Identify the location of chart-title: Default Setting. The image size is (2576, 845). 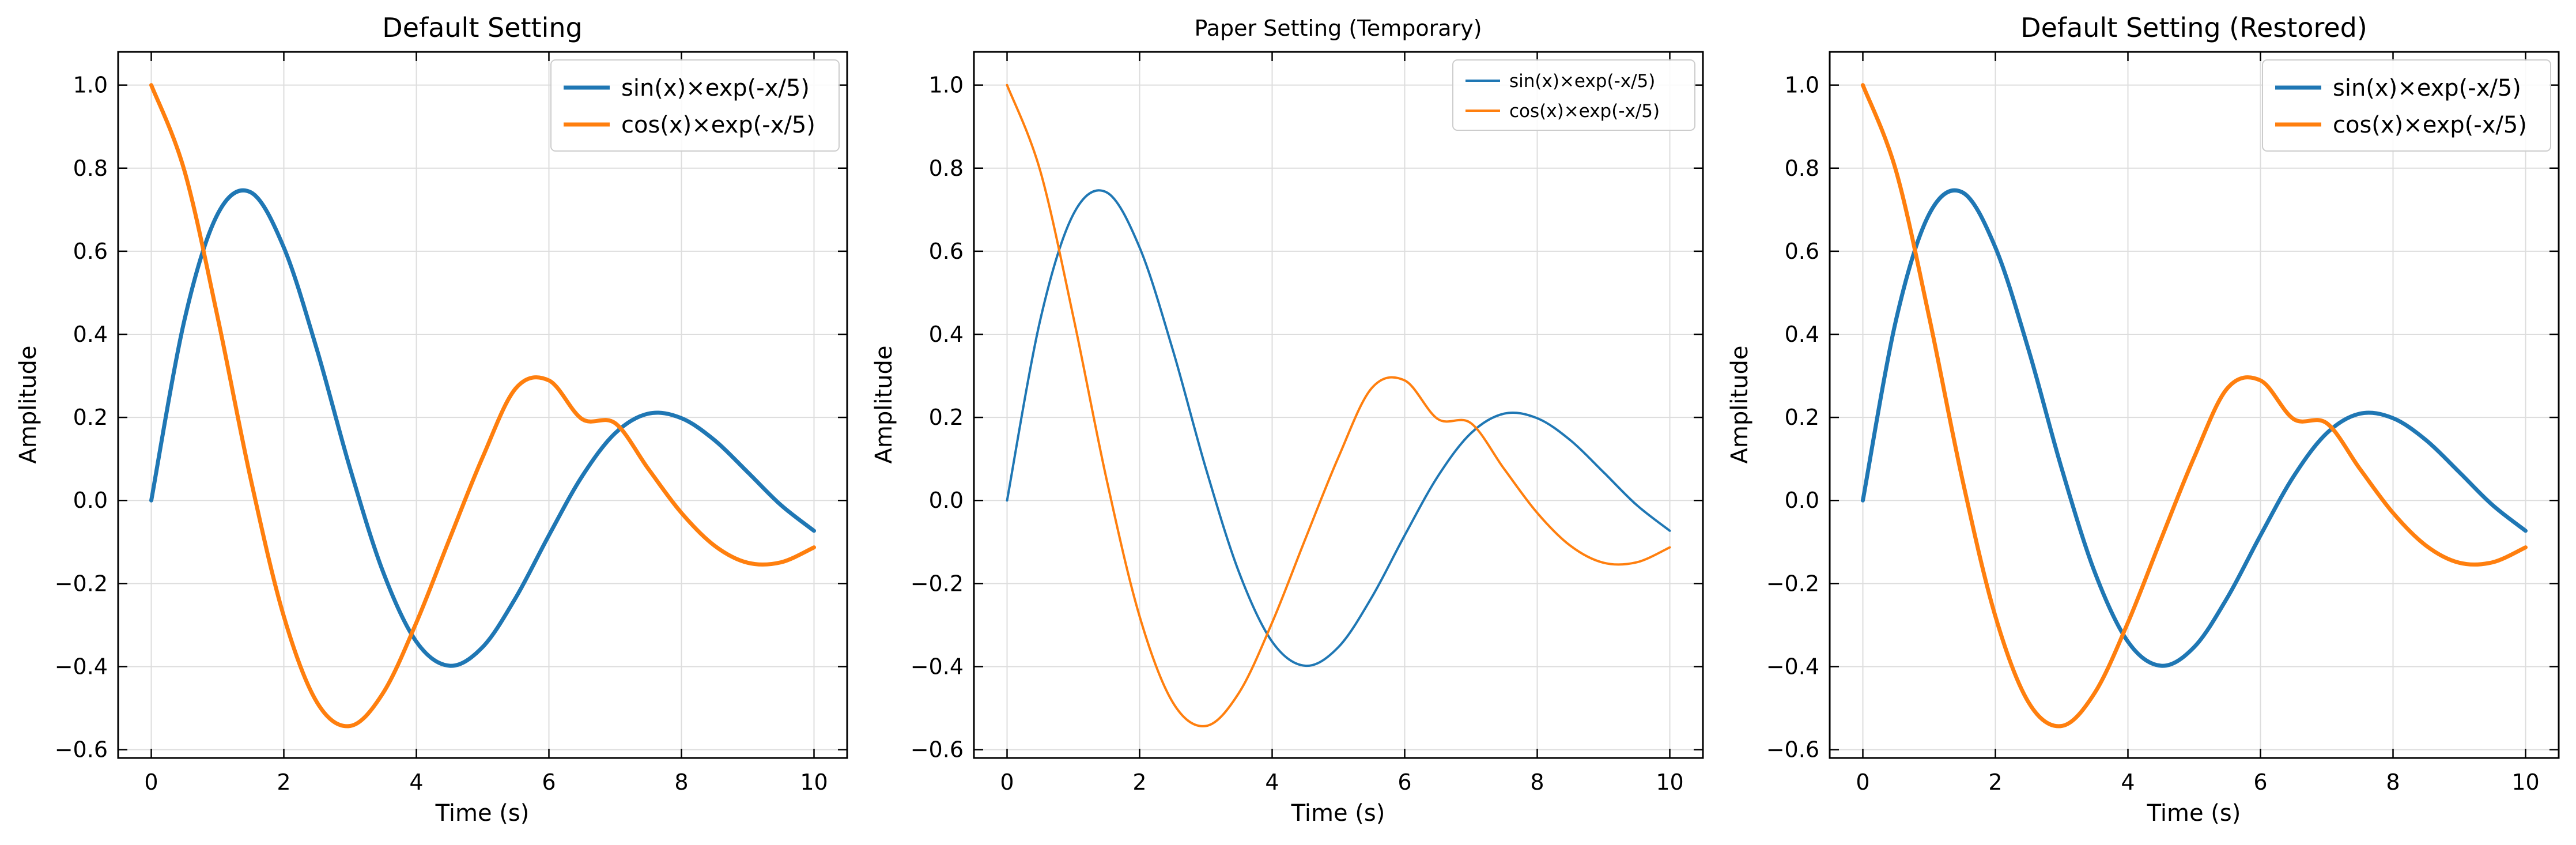
(482, 27).